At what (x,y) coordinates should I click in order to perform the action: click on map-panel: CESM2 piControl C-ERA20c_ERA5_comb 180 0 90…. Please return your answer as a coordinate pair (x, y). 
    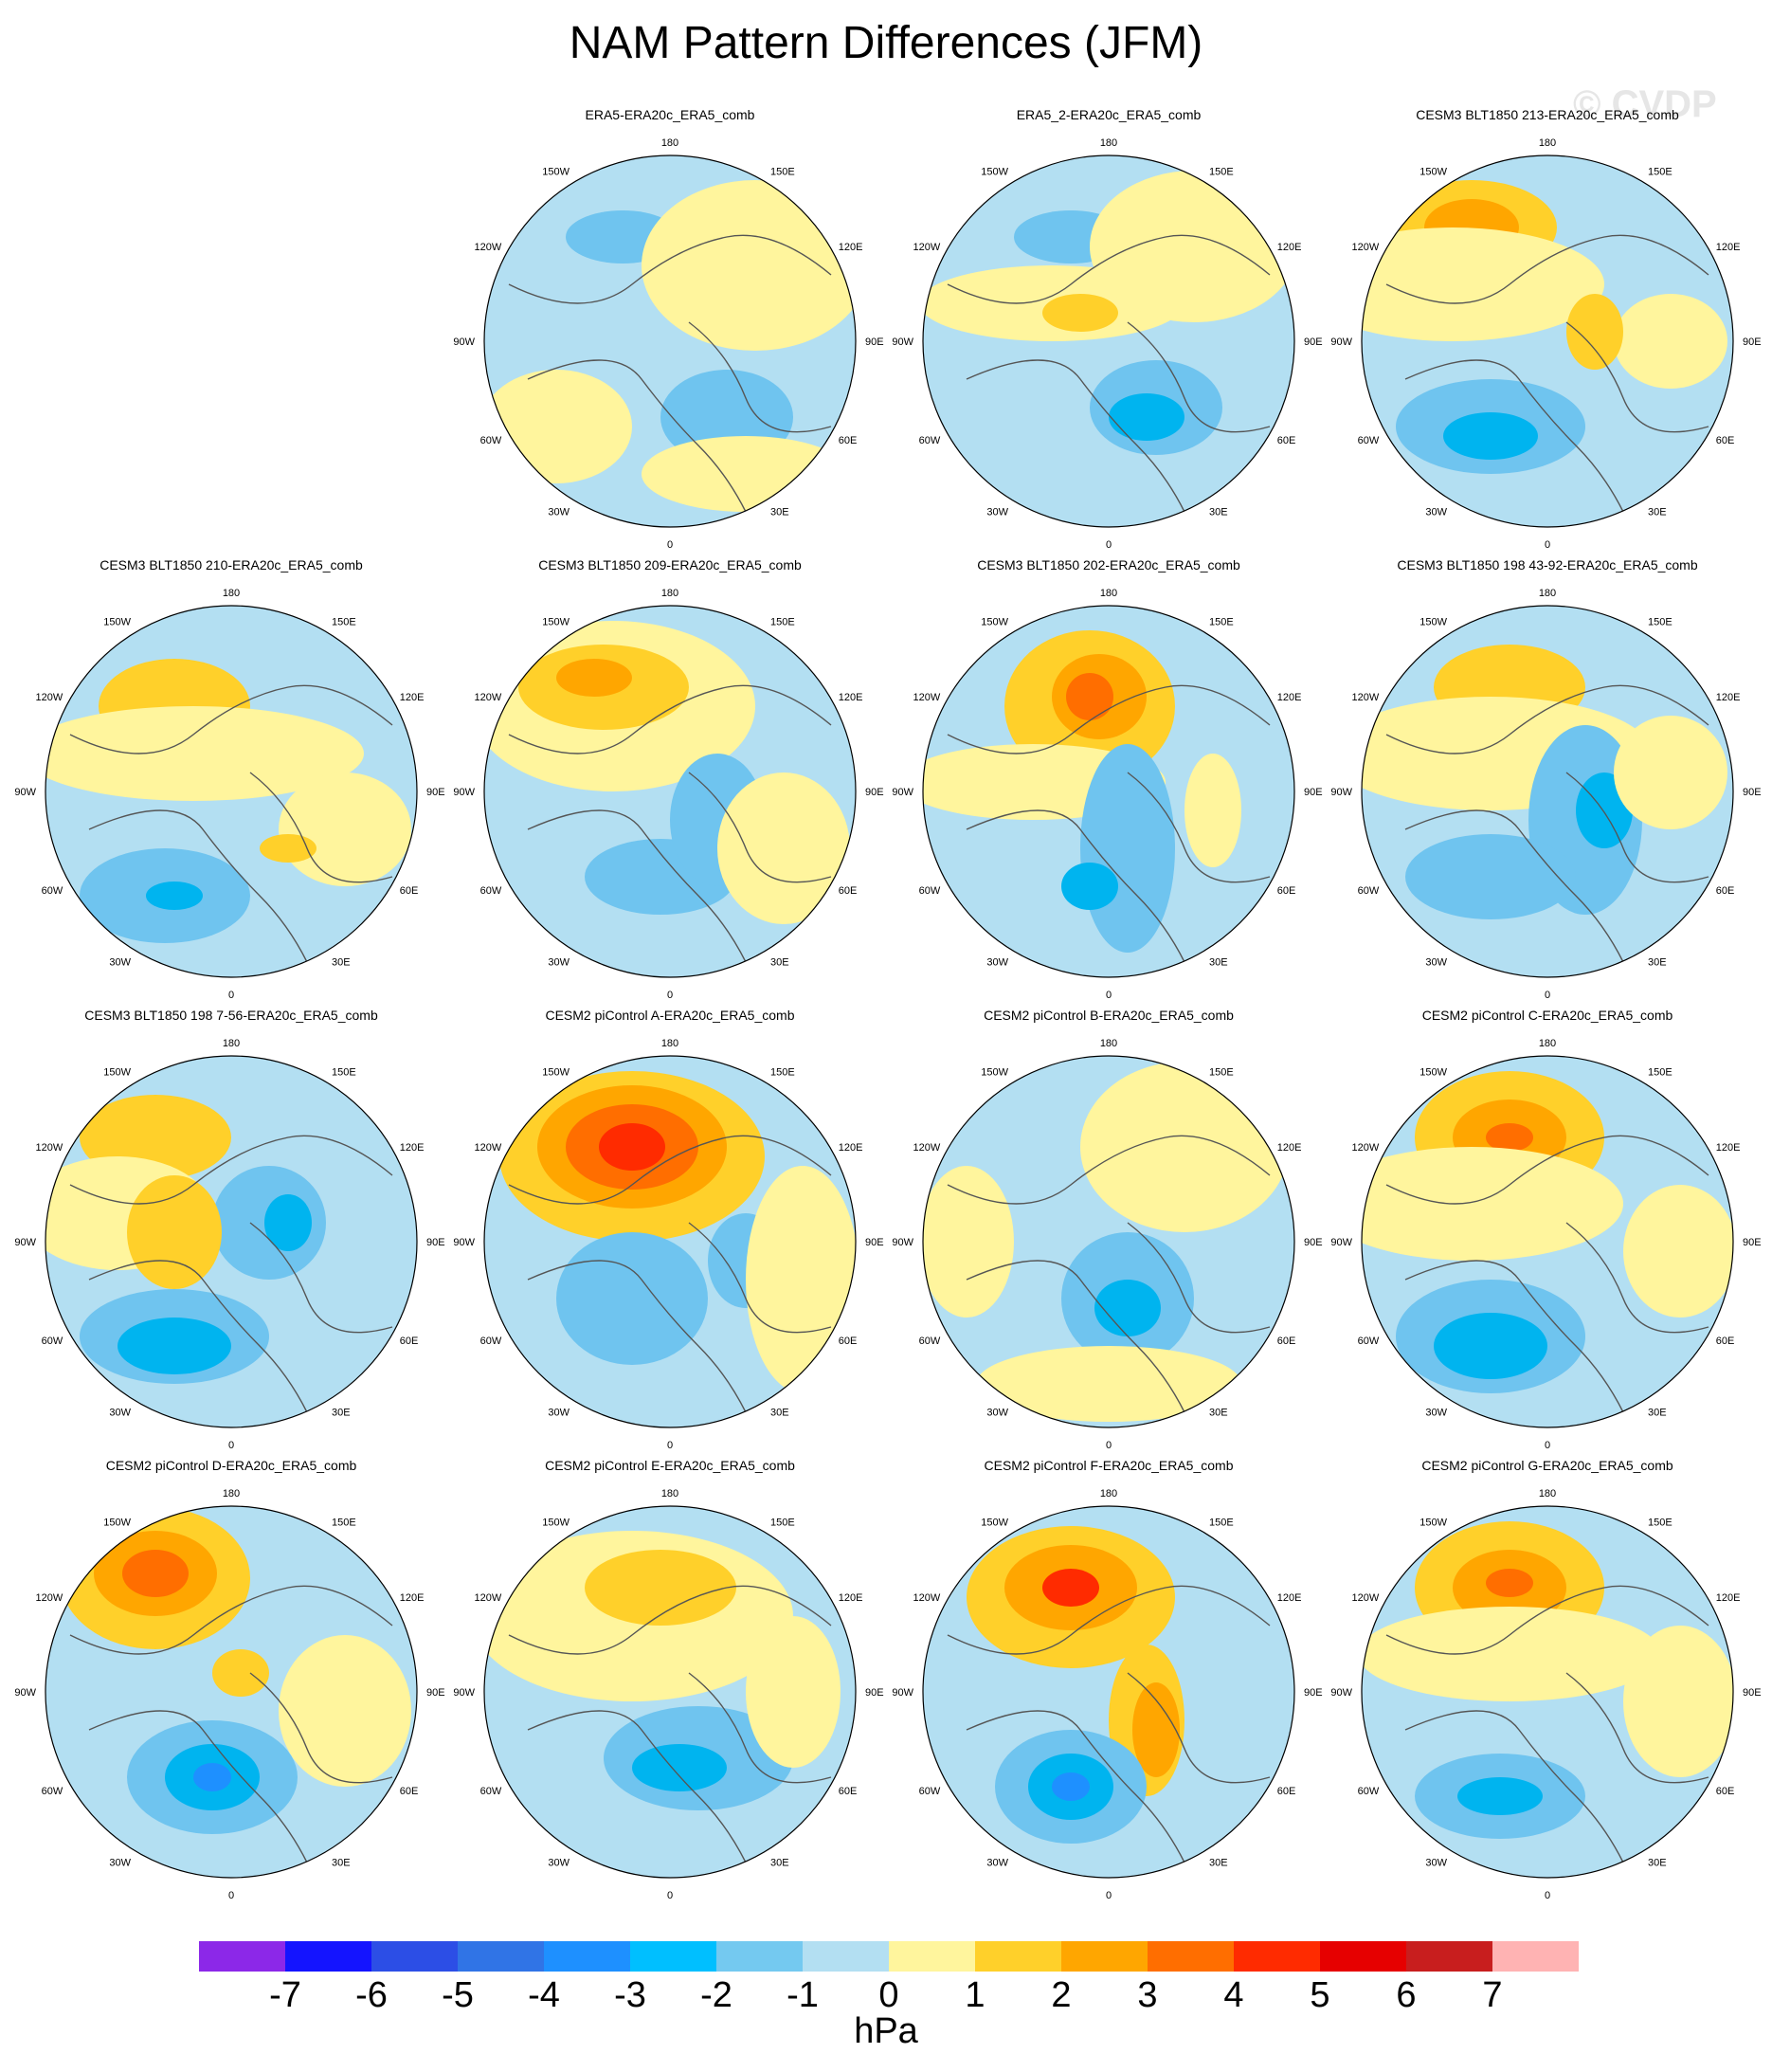
    Looking at the image, I should click on (1546, 1229).